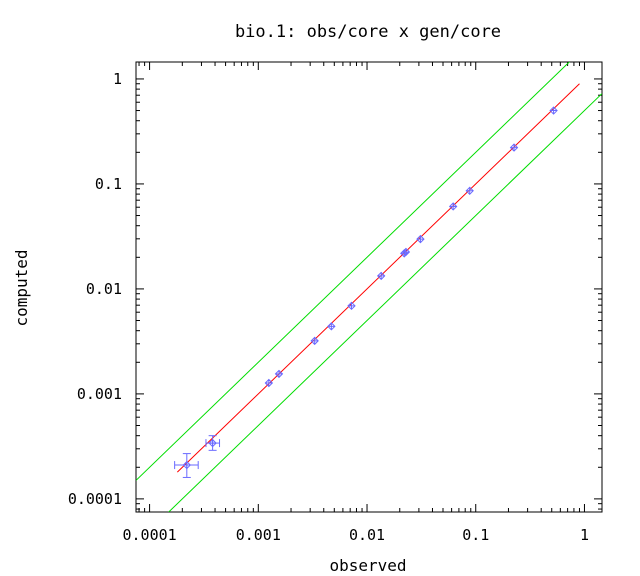  Describe the element at coordinates (21, 287) in the screenshot. I see `y-axis-label: computed` at that location.